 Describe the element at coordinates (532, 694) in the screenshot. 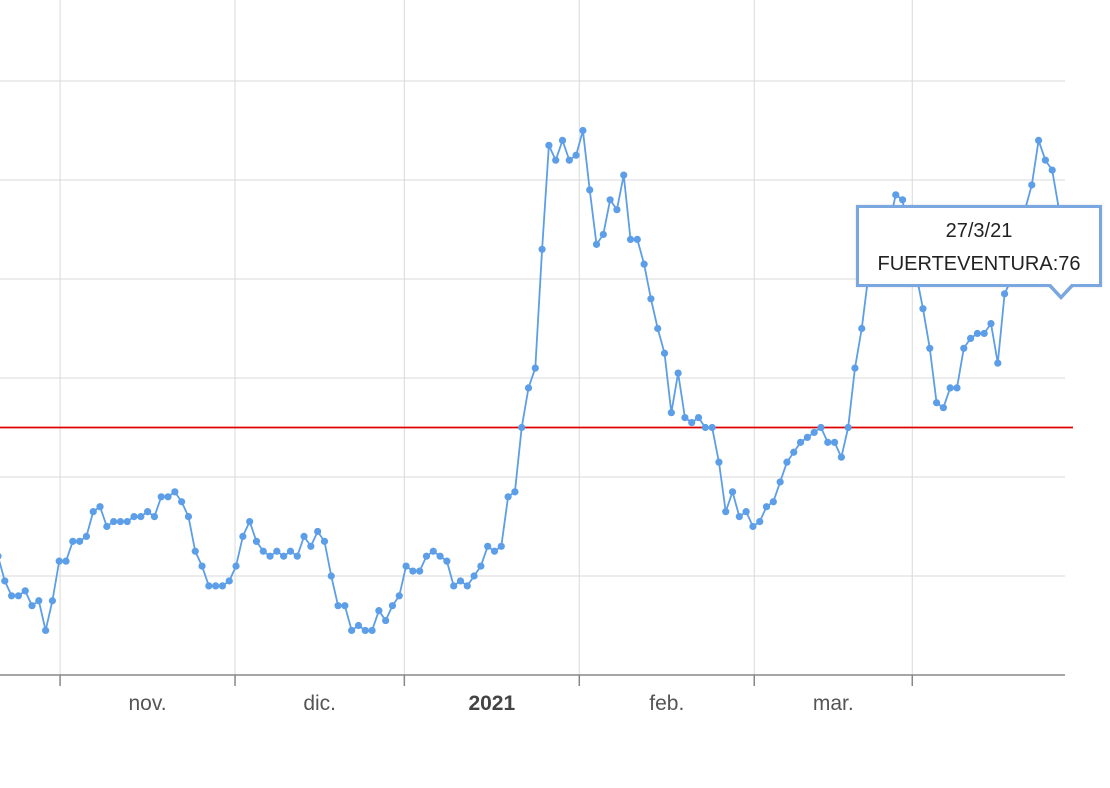

I see `x-axis: nov. dic. 2021 feb. mar.` at that location.